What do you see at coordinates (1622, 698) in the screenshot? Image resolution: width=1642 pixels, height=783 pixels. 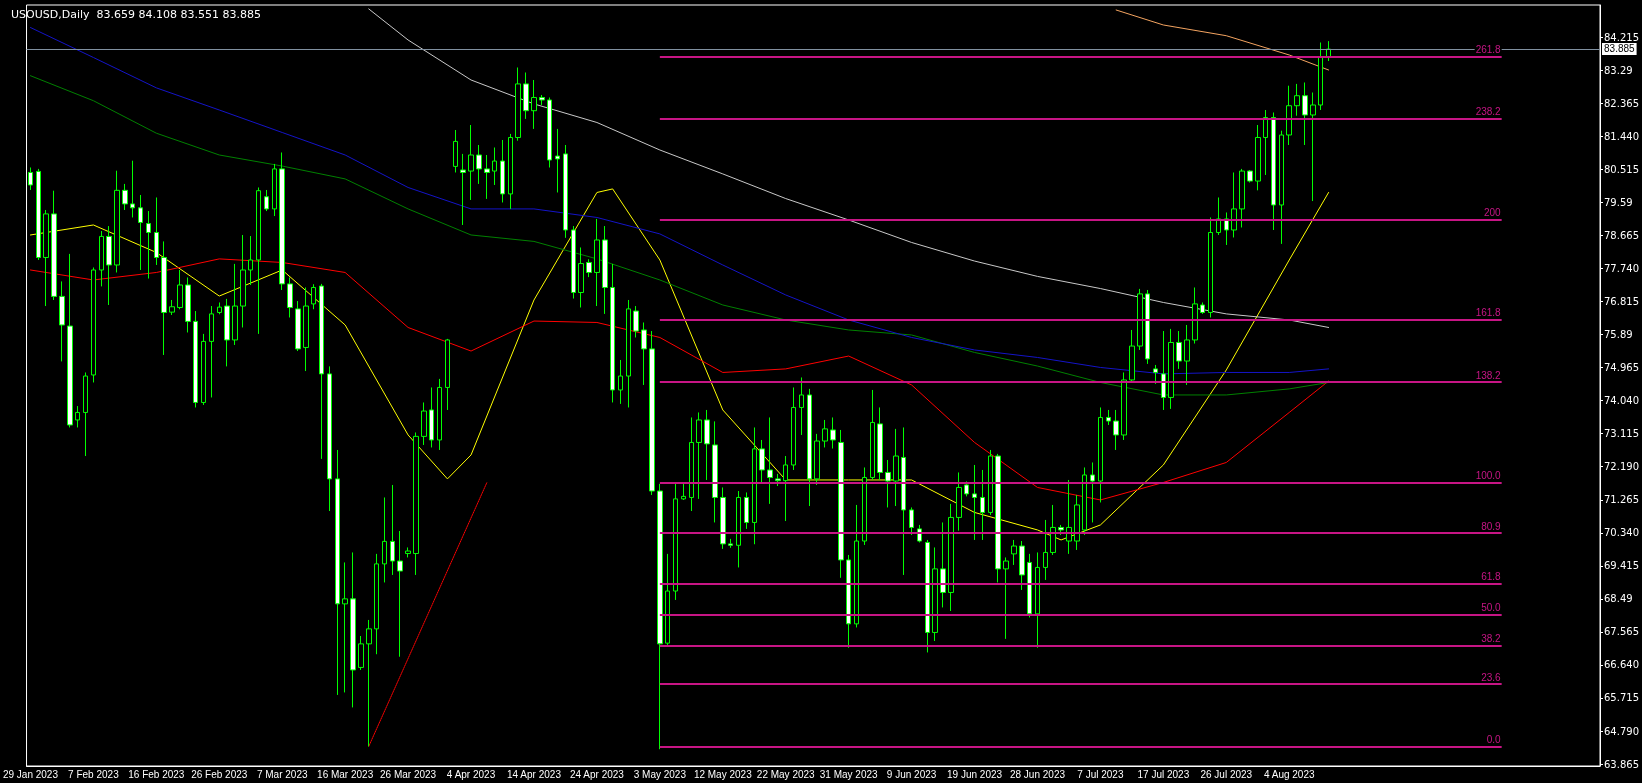 I see `y-tick-label: 65.715` at bounding box center [1622, 698].